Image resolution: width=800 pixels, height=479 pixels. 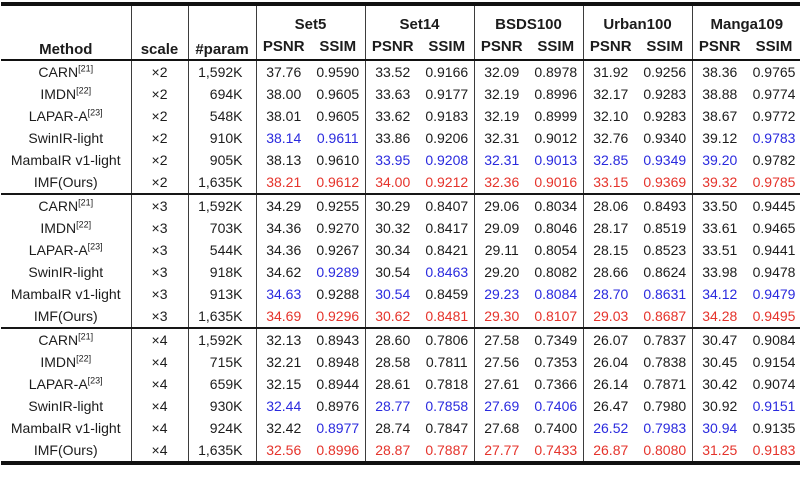 What do you see at coordinates (610, 339) in the screenshot?
I see `value-cell: 26.07` at bounding box center [610, 339].